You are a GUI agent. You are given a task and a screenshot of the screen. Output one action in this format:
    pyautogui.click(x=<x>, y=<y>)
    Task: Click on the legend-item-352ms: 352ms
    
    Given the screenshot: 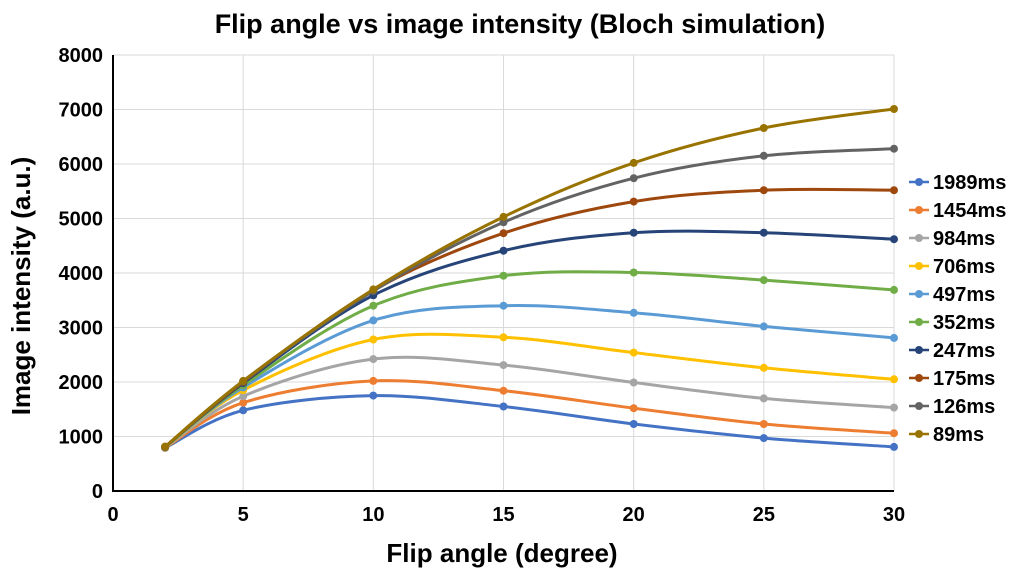 What is the action you would take?
    pyautogui.click(x=952, y=323)
    